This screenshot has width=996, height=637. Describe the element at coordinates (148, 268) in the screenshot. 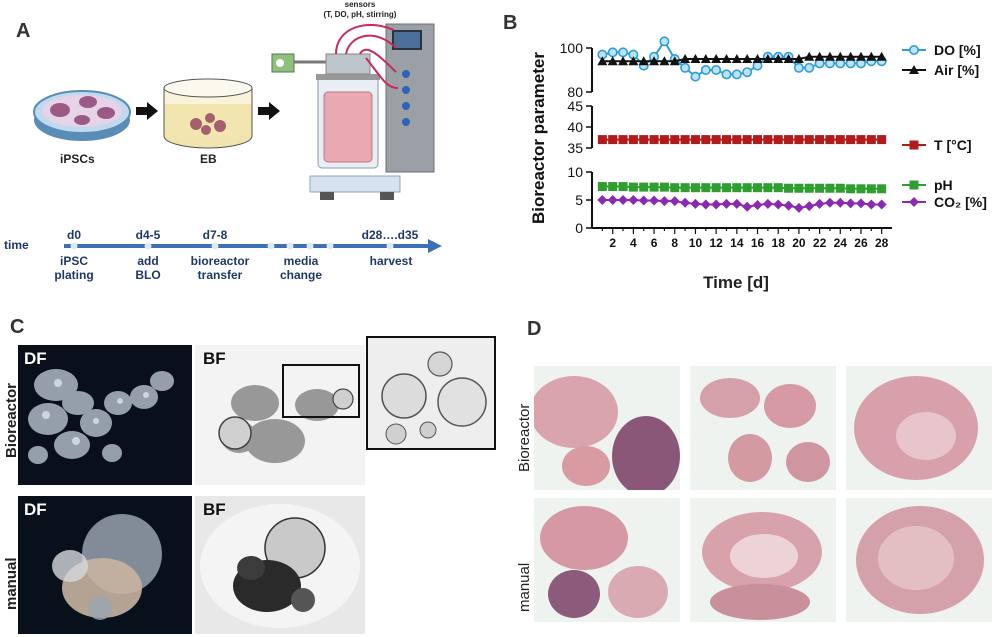

I see `timeline-event-add-blo: add BLO` at that location.